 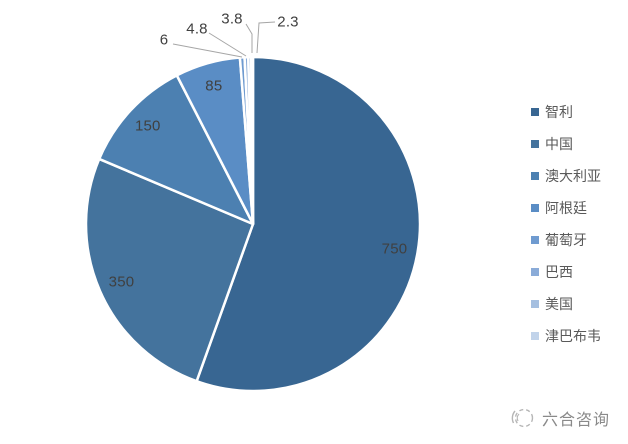 I want to click on data-label-智利: 750, so click(x=394, y=249).